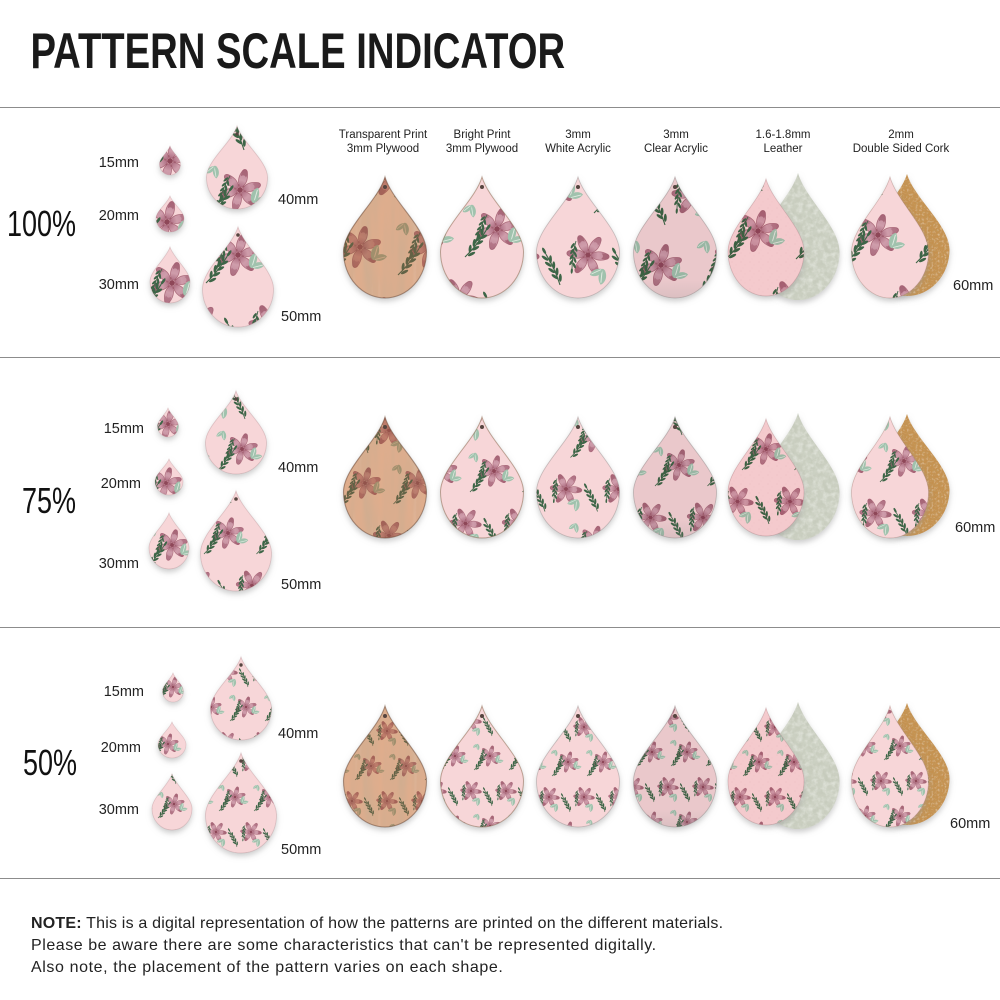  What do you see at coordinates (298, 51) in the screenshot?
I see `svg-text: PATTERN SCALE INDICATOR` at bounding box center [298, 51].